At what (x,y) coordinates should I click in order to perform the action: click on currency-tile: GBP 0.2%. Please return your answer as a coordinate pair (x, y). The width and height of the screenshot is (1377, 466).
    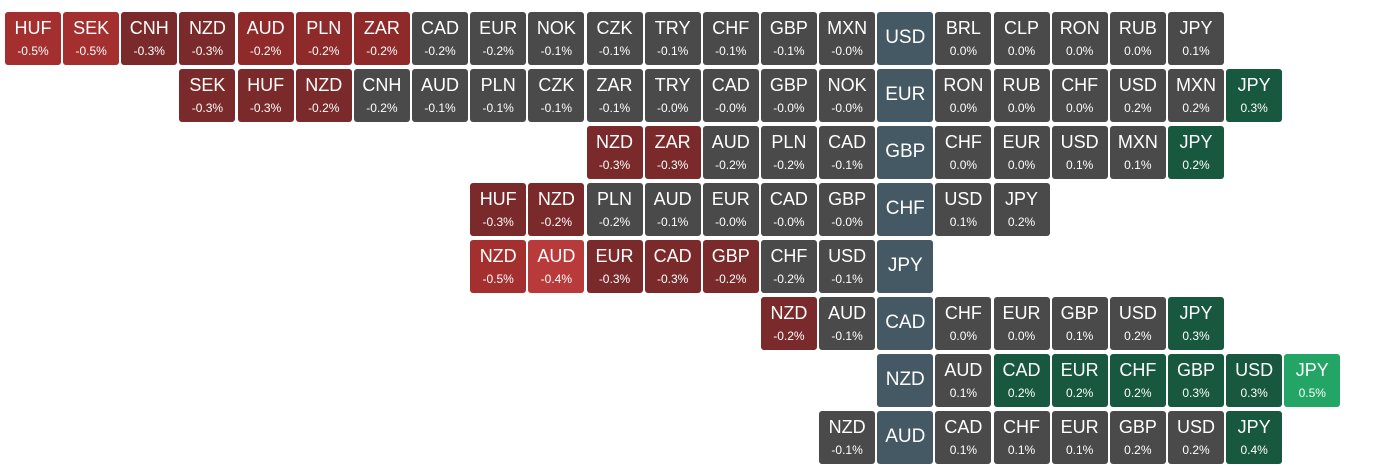
    Looking at the image, I should click on (1137, 437).